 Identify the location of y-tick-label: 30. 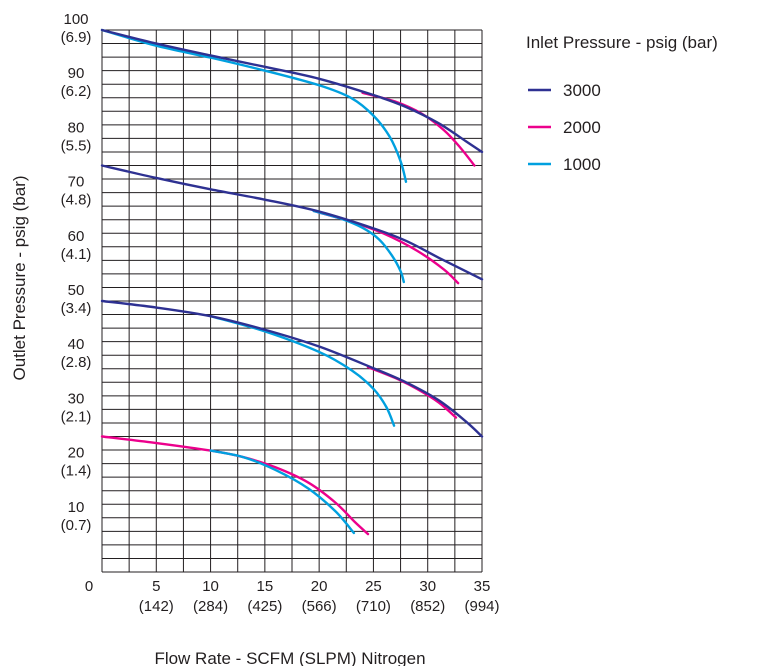
(76, 398).